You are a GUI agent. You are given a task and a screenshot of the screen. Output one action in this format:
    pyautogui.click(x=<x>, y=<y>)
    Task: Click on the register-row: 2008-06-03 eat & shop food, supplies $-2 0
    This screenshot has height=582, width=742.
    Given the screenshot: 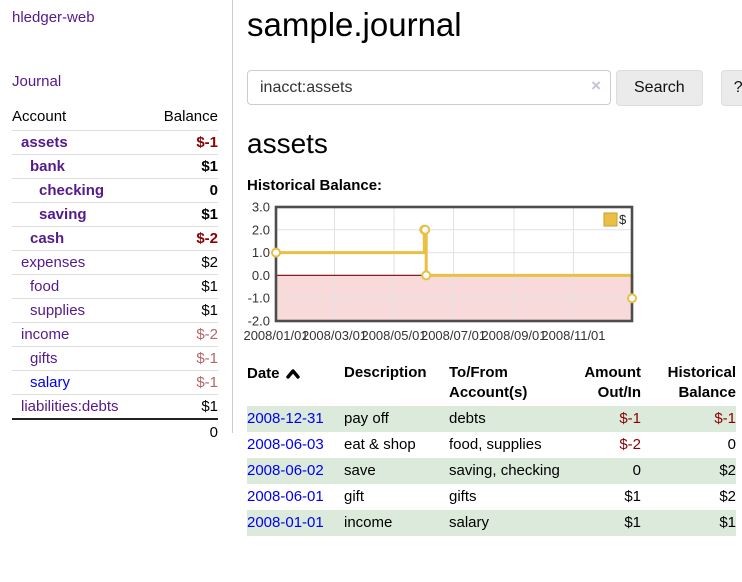 What is the action you would take?
    pyautogui.click(x=491, y=445)
    